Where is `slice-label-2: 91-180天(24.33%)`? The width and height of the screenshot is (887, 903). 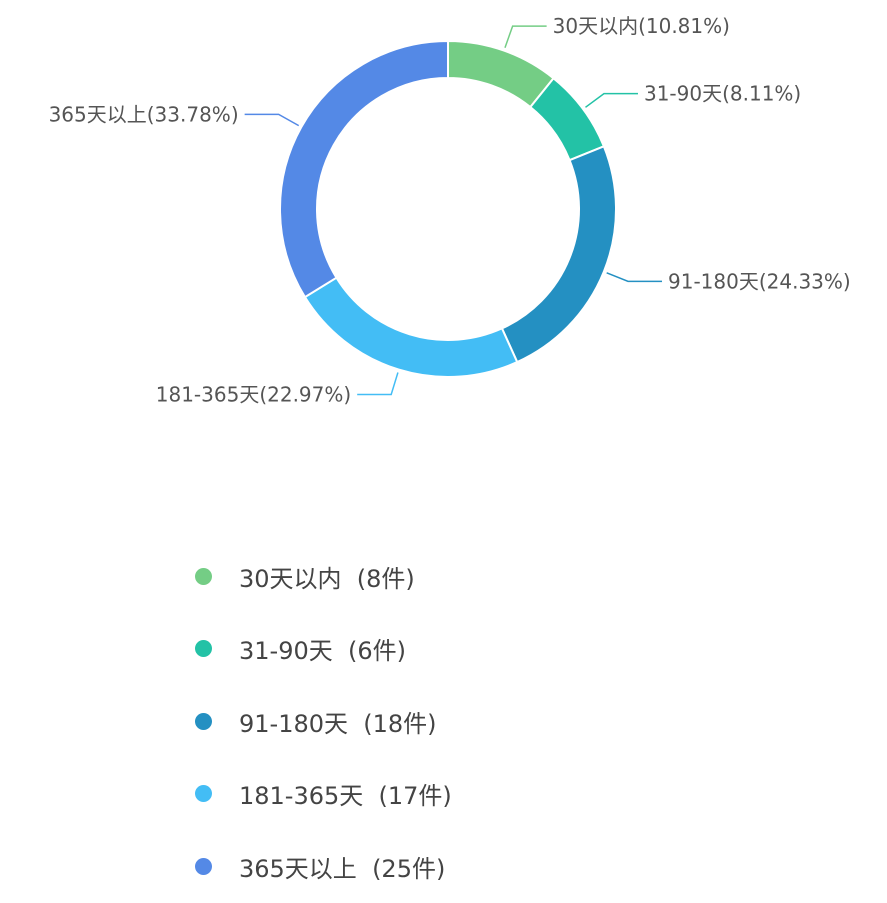 slice-label-2: 91-180天(24.33%) is located at coordinates (759, 281).